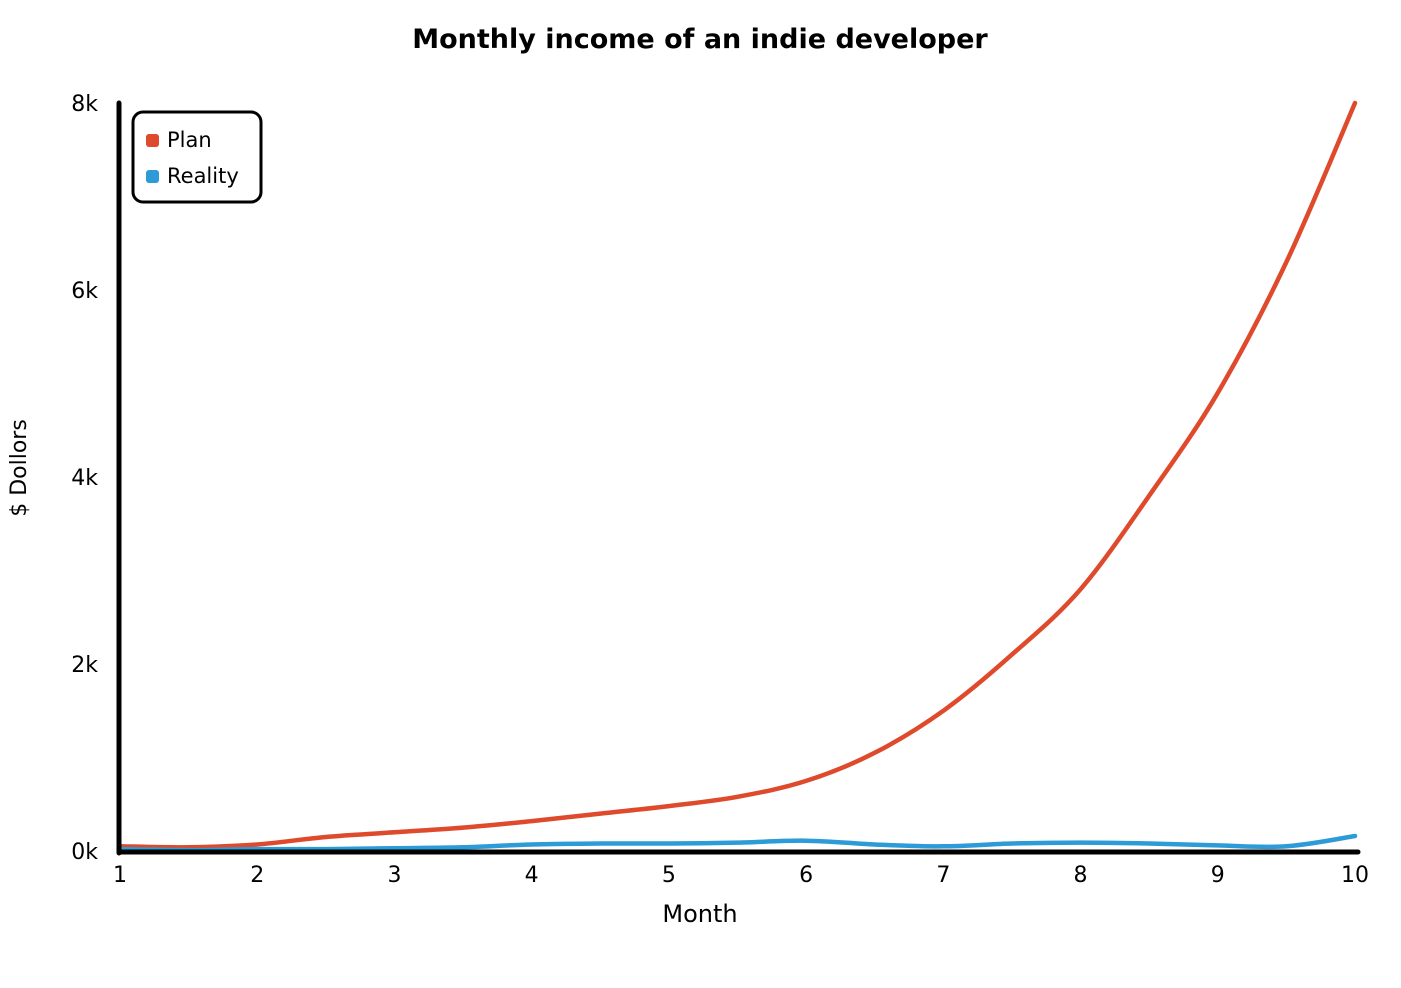  Describe the element at coordinates (699, 914) in the screenshot. I see `x-axis-label: Month` at that location.